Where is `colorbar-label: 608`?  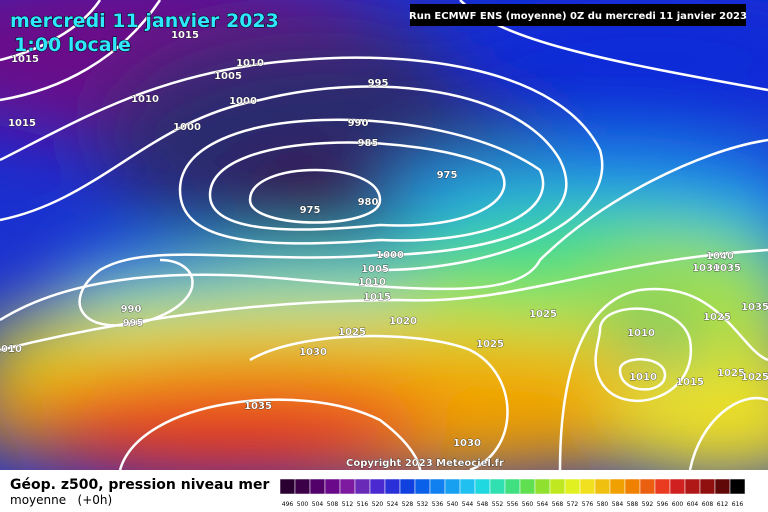 colorbar-label: 608 is located at coordinates (708, 504).